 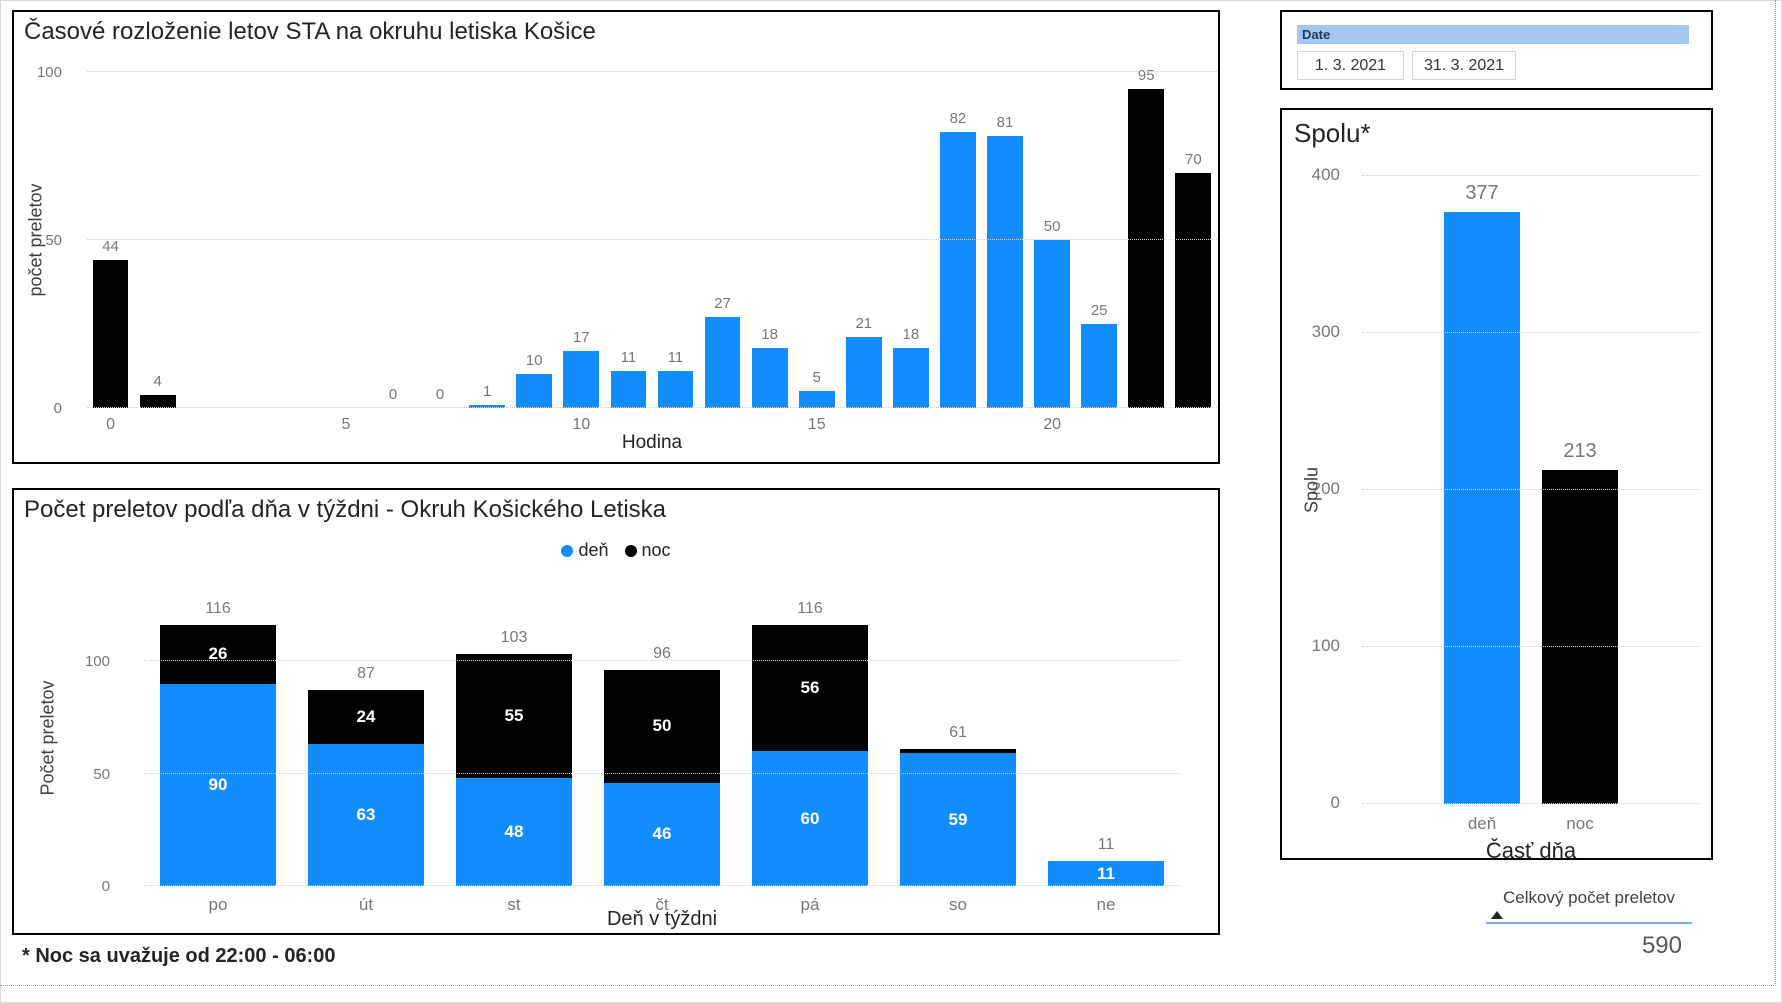 I want to click on legend-item-noc: noc, so click(x=647, y=550).